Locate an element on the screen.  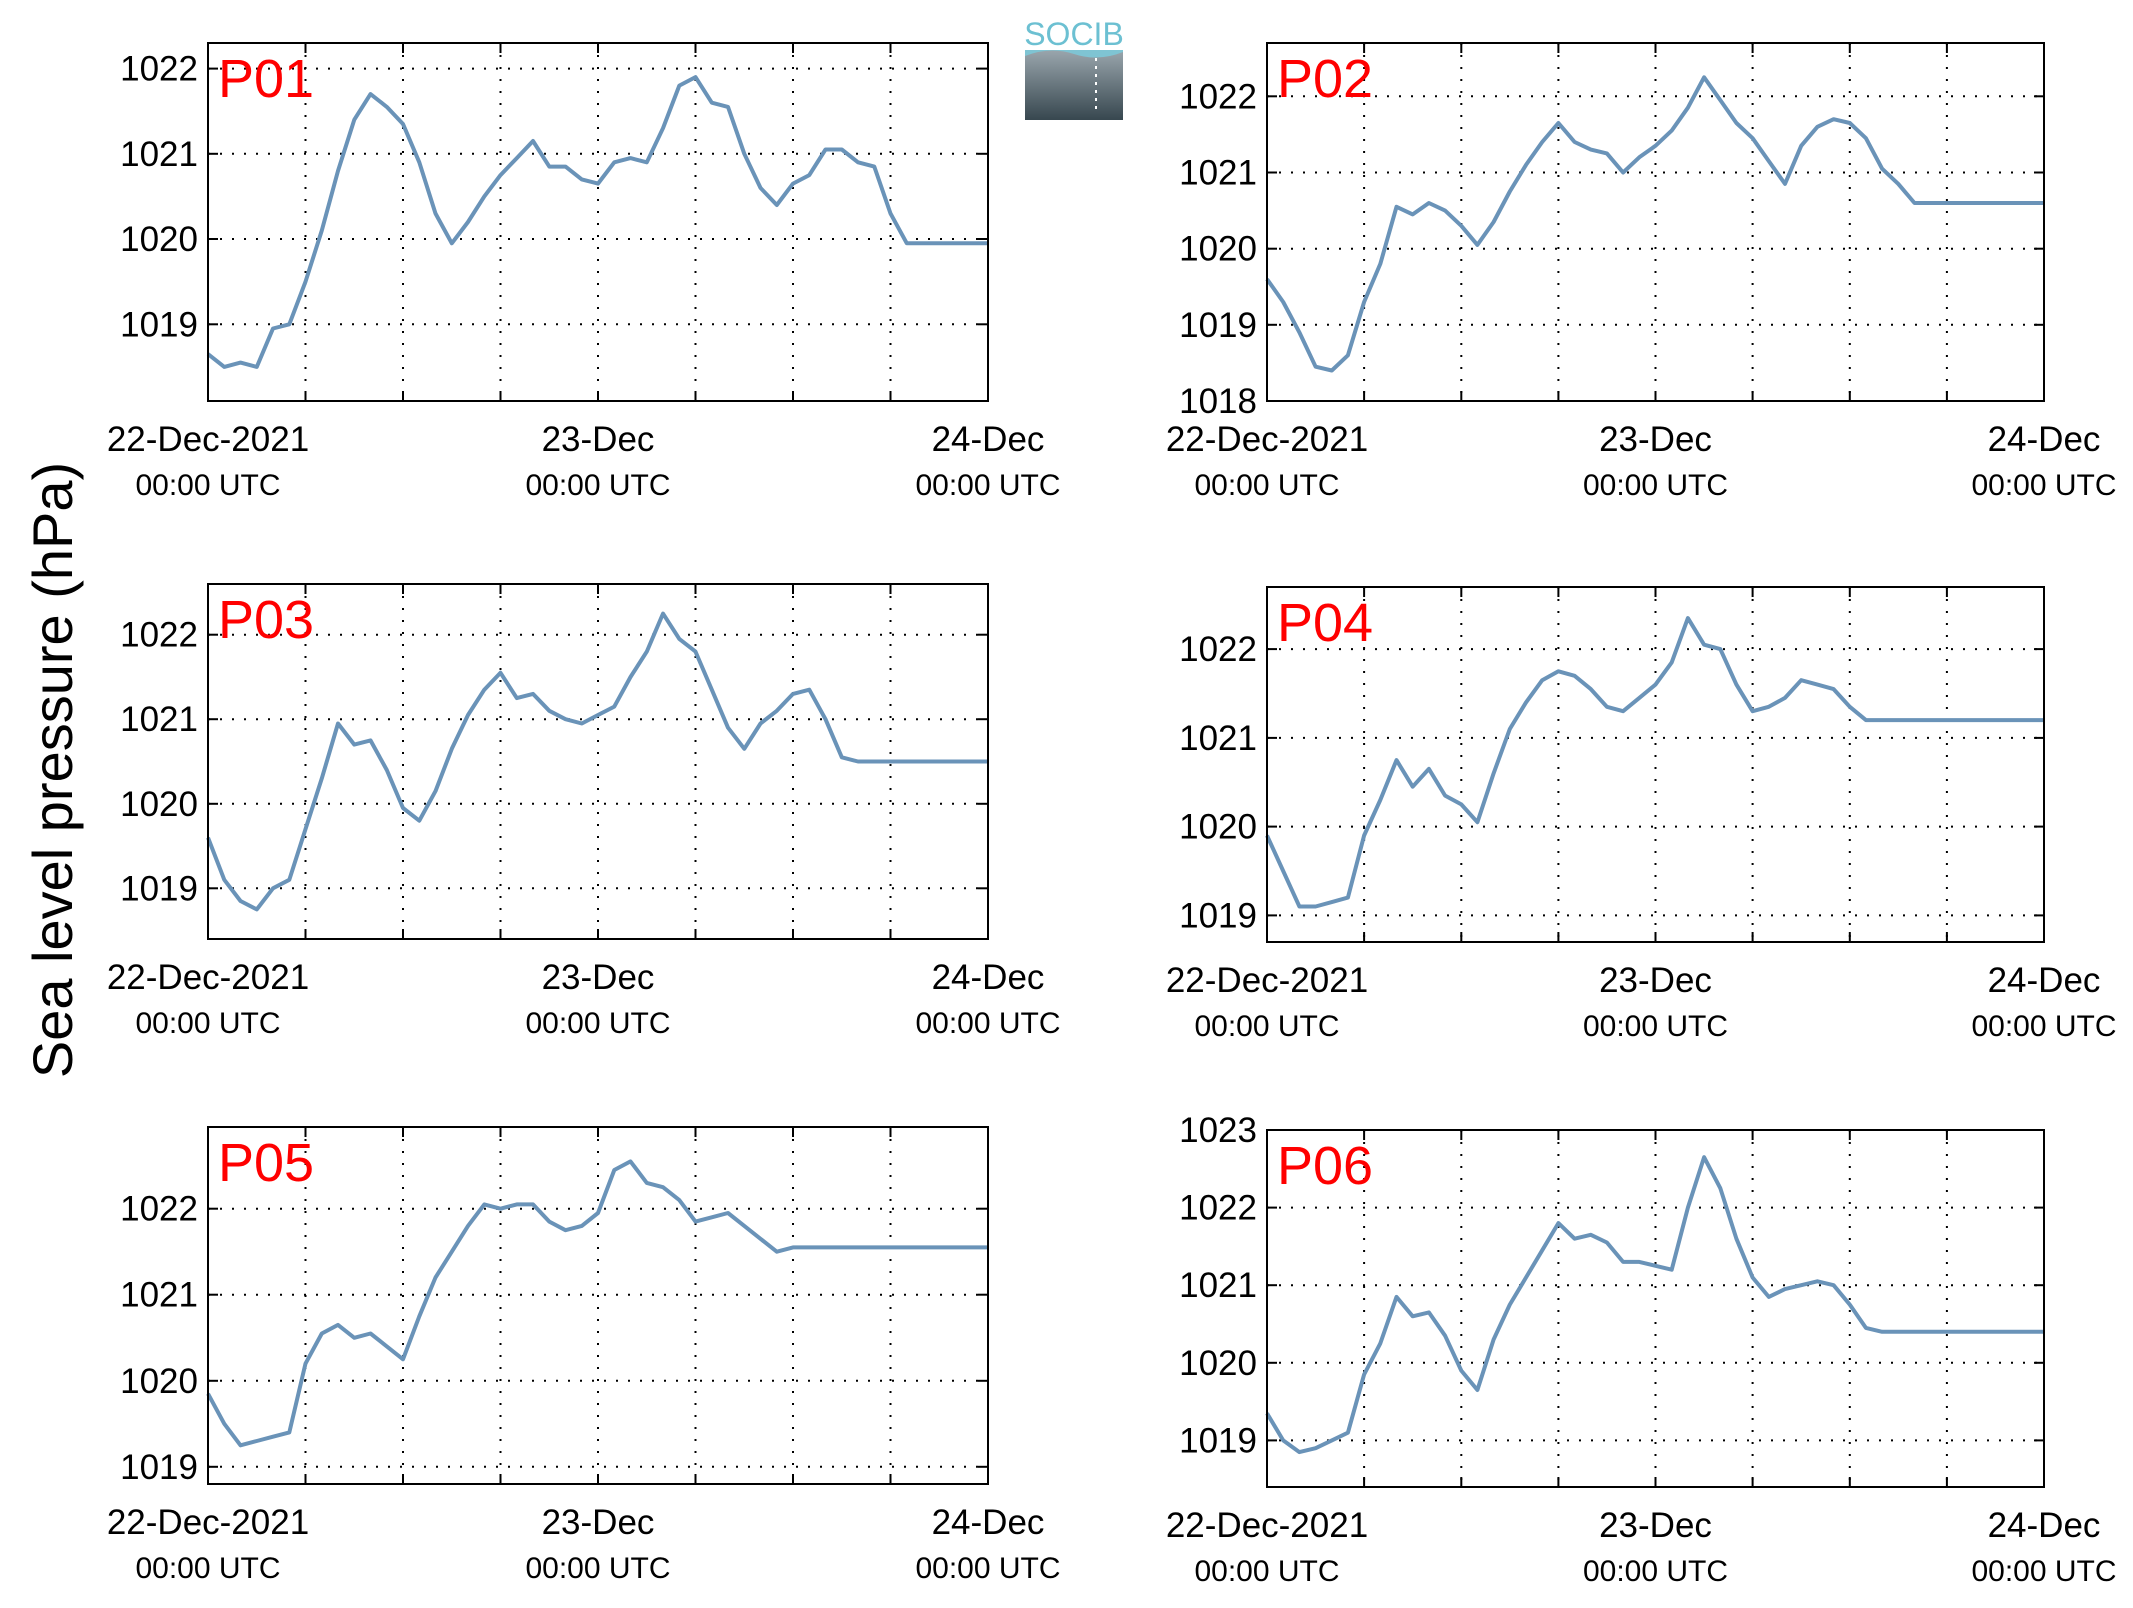
logo-block is located at coordinates (1074, 85).